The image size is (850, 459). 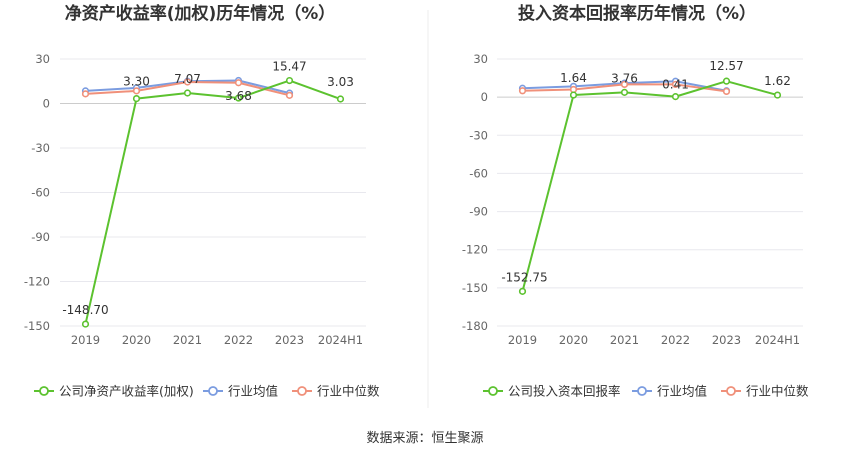 I want to click on data-label: -148.70, so click(x=85, y=310).